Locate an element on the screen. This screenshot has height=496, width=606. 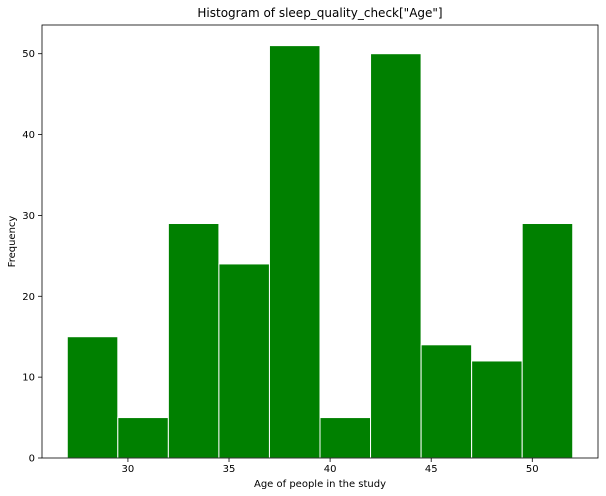
y-tick-label: 10 is located at coordinates (28, 378).